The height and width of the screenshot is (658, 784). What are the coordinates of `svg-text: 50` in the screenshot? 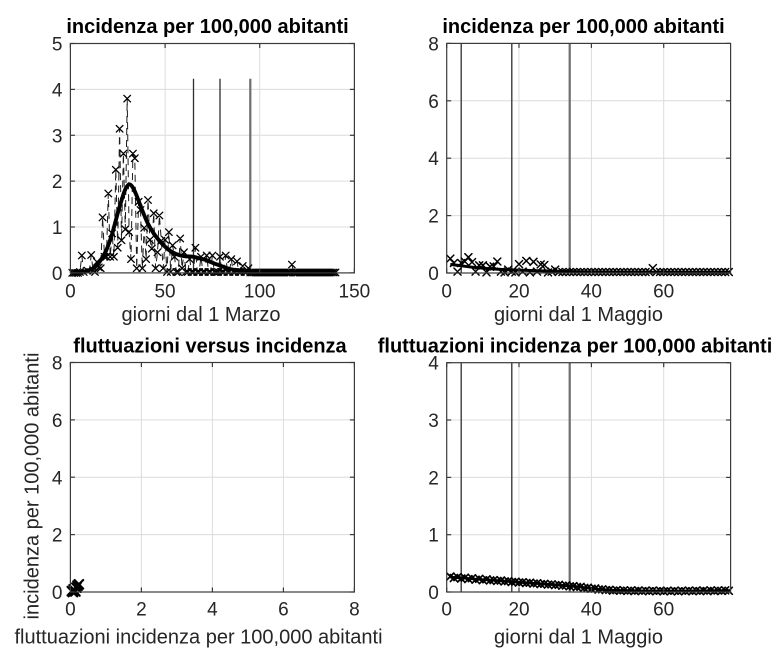 It's located at (164, 292).